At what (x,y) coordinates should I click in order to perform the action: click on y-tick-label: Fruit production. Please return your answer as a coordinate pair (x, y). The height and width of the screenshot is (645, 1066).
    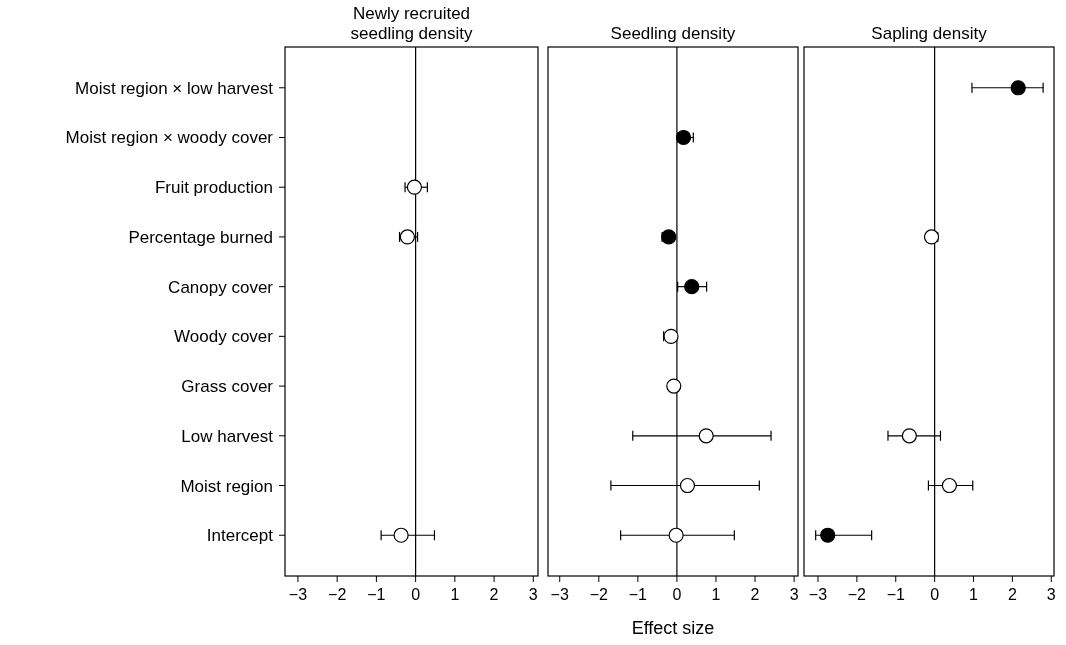
    Looking at the image, I should click on (213, 188).